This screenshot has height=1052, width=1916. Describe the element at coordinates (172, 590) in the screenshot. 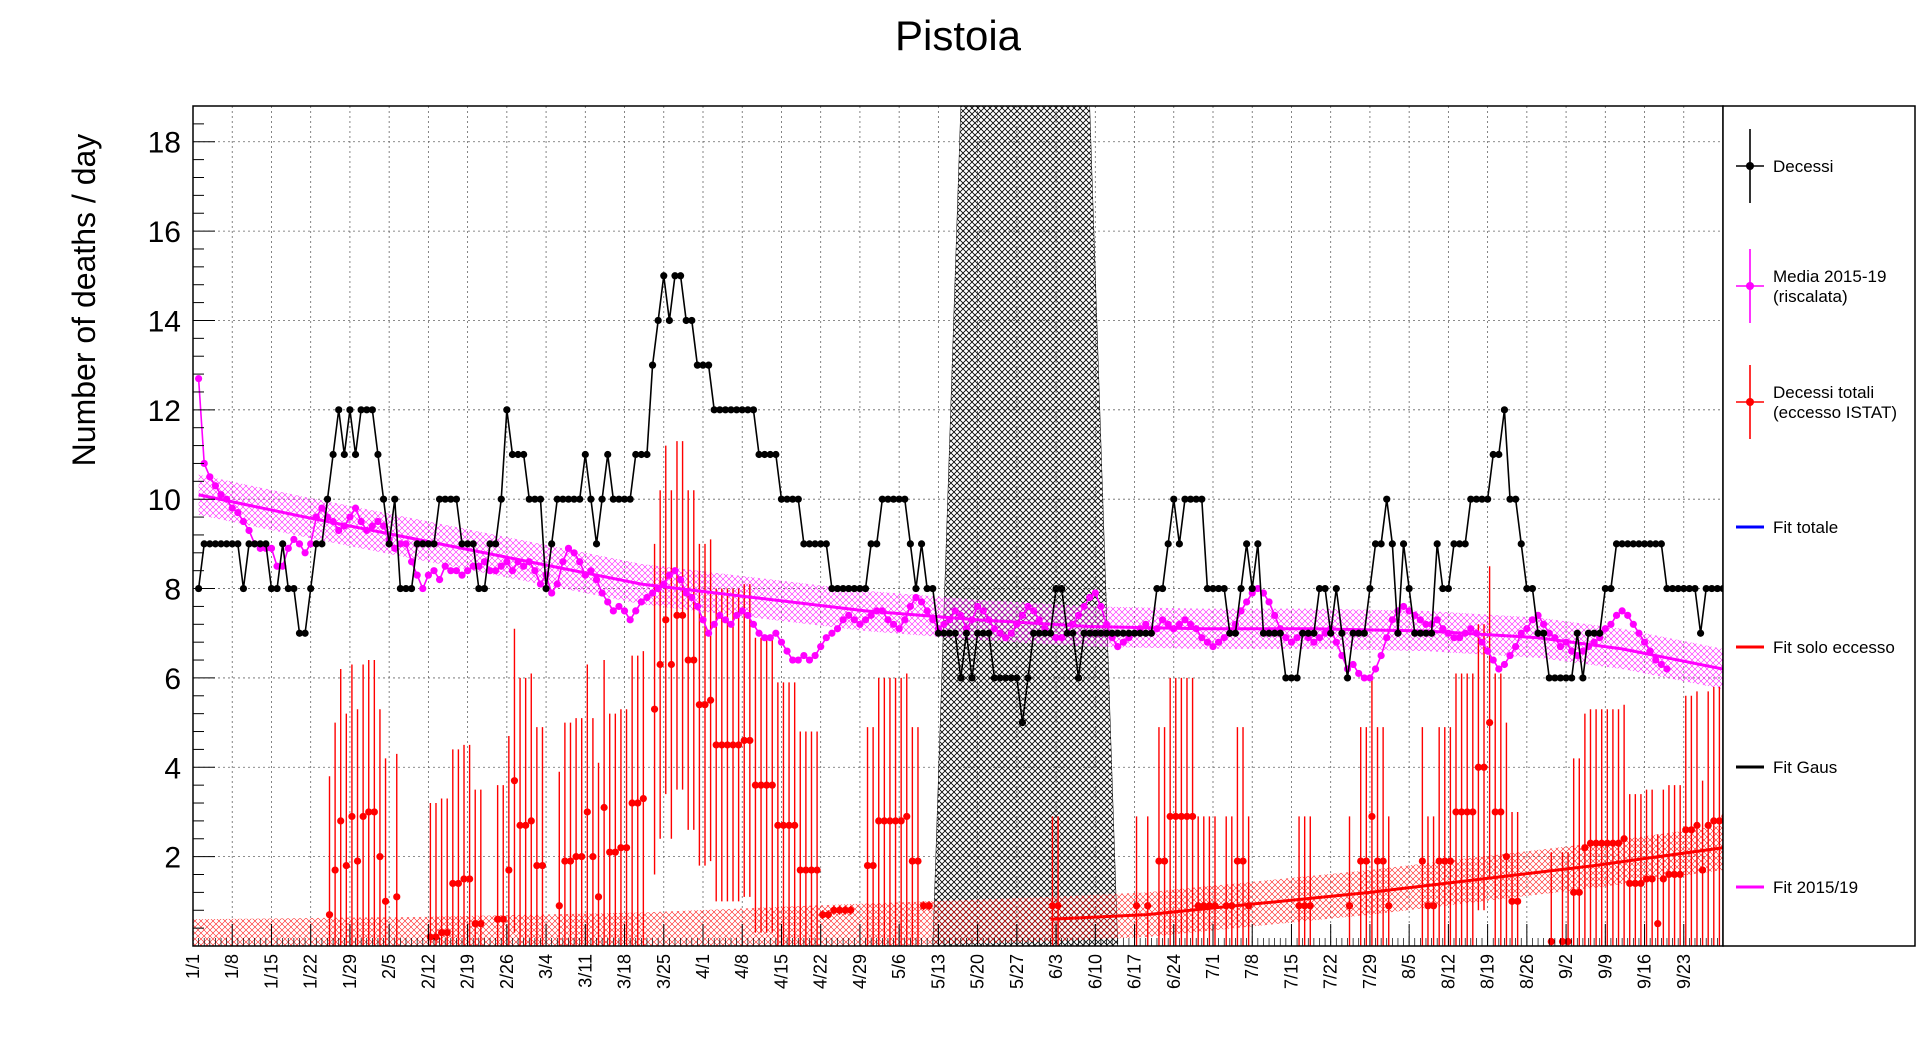

I see `y-tick-label: 8` at that location.